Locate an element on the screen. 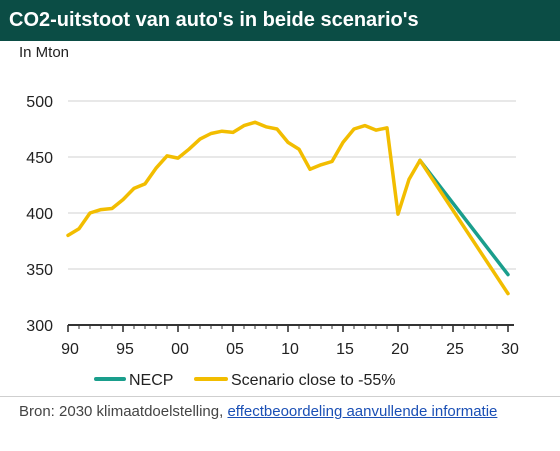 The height and width of the screenshot is (451, 560). legend-label-scenario: Scenario close to -55% is located at coordinates (313, 380).